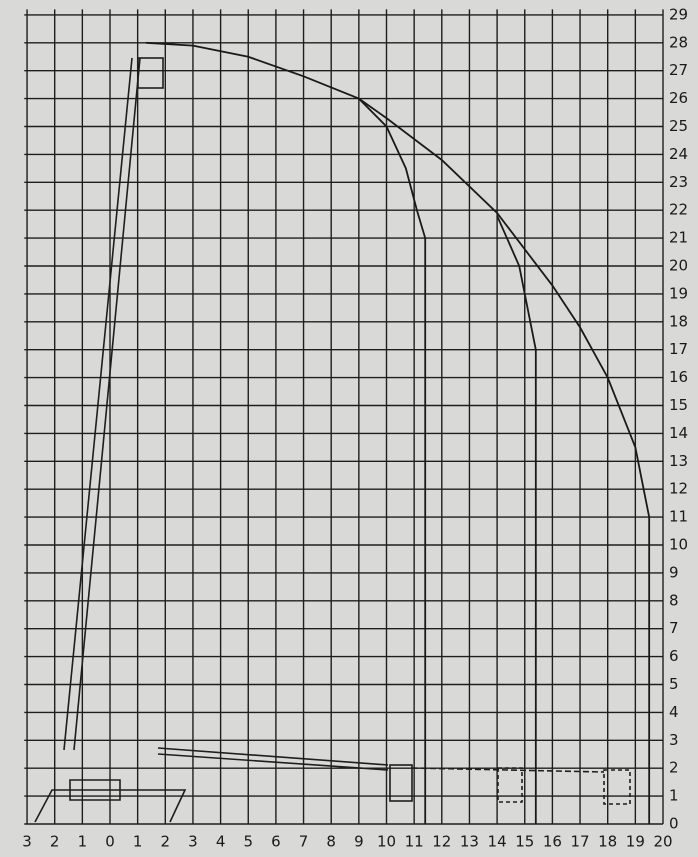  I want to click on y-tick-label: 22, so click(678, 210).